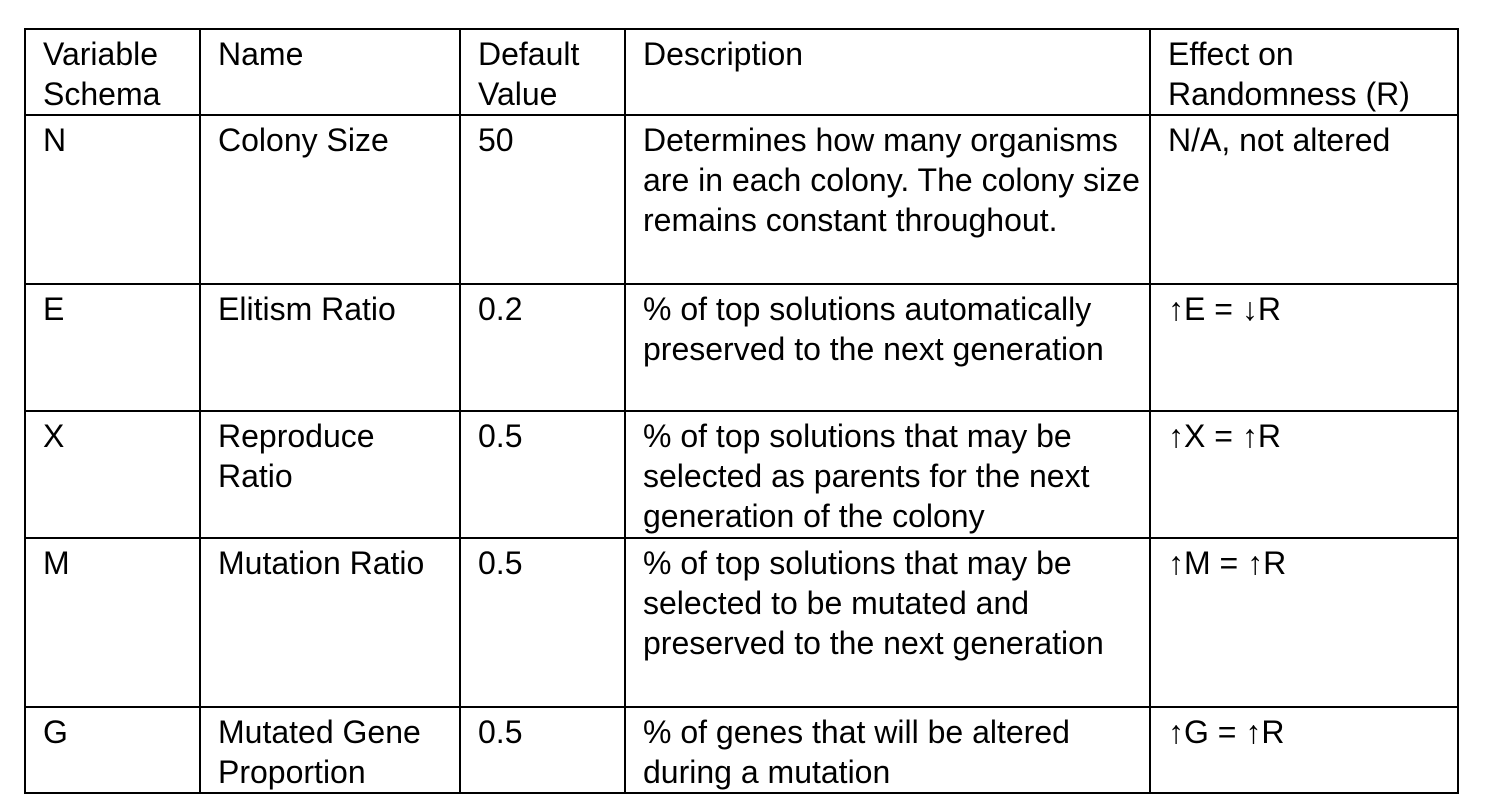 The image size is (1488, 798). I want to click on cell-variable: M, so click(112, 622).